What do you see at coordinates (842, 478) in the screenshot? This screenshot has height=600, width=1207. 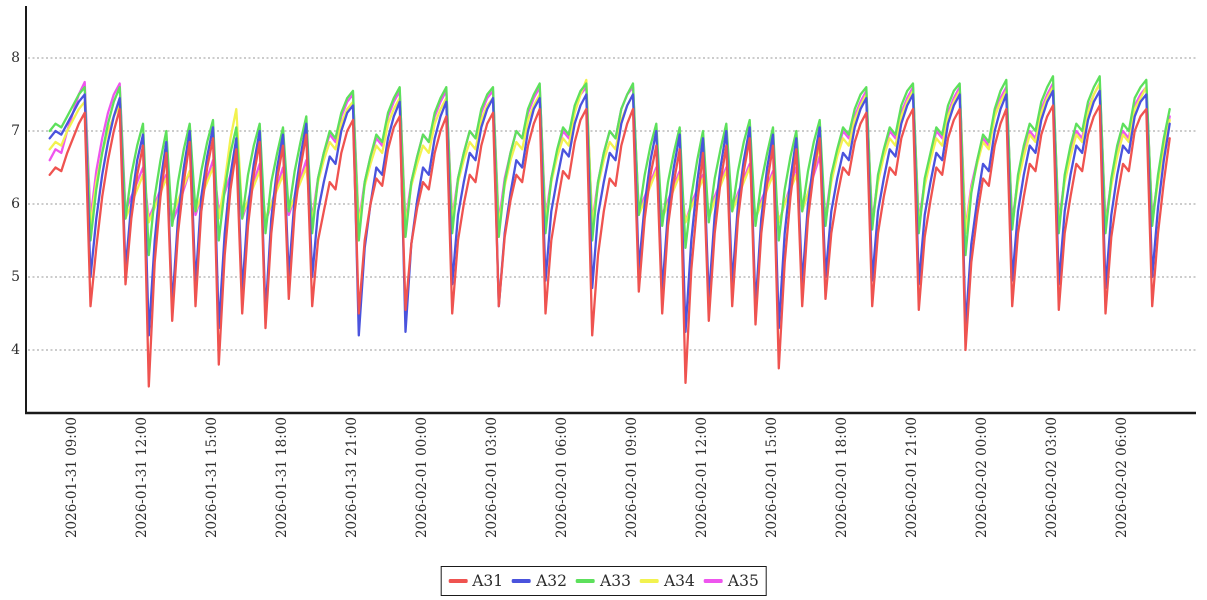 I see `x-tick-label: 2026-02-01 18:00` at bounding box center [842, 478].